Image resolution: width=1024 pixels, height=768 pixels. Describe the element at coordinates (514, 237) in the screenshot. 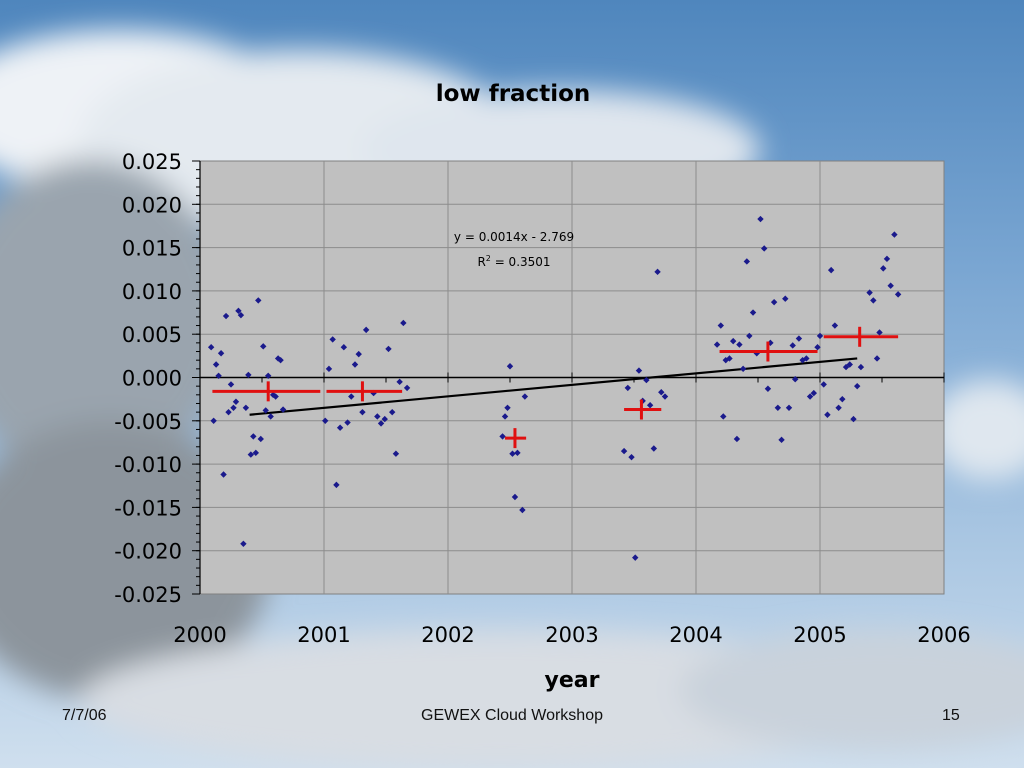

I see `equation-label: y = 0.0014x - 2.769` at that location.